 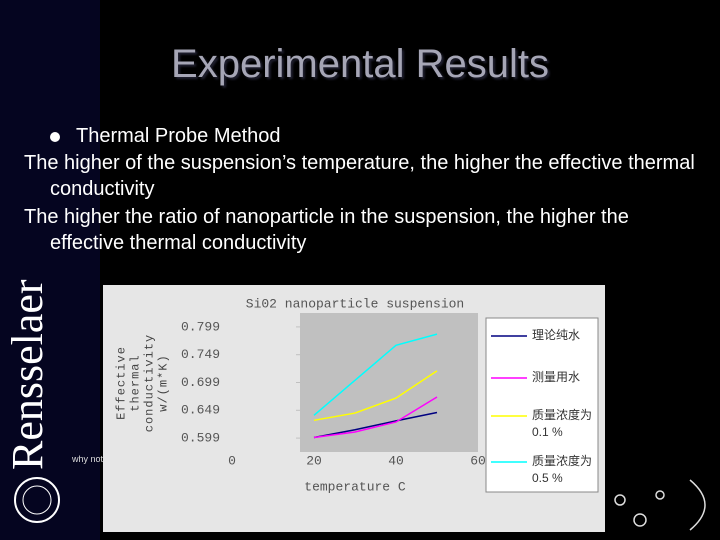 I want to click on bullet-text: Thermal Probe Method, so click(x=178, y=136).